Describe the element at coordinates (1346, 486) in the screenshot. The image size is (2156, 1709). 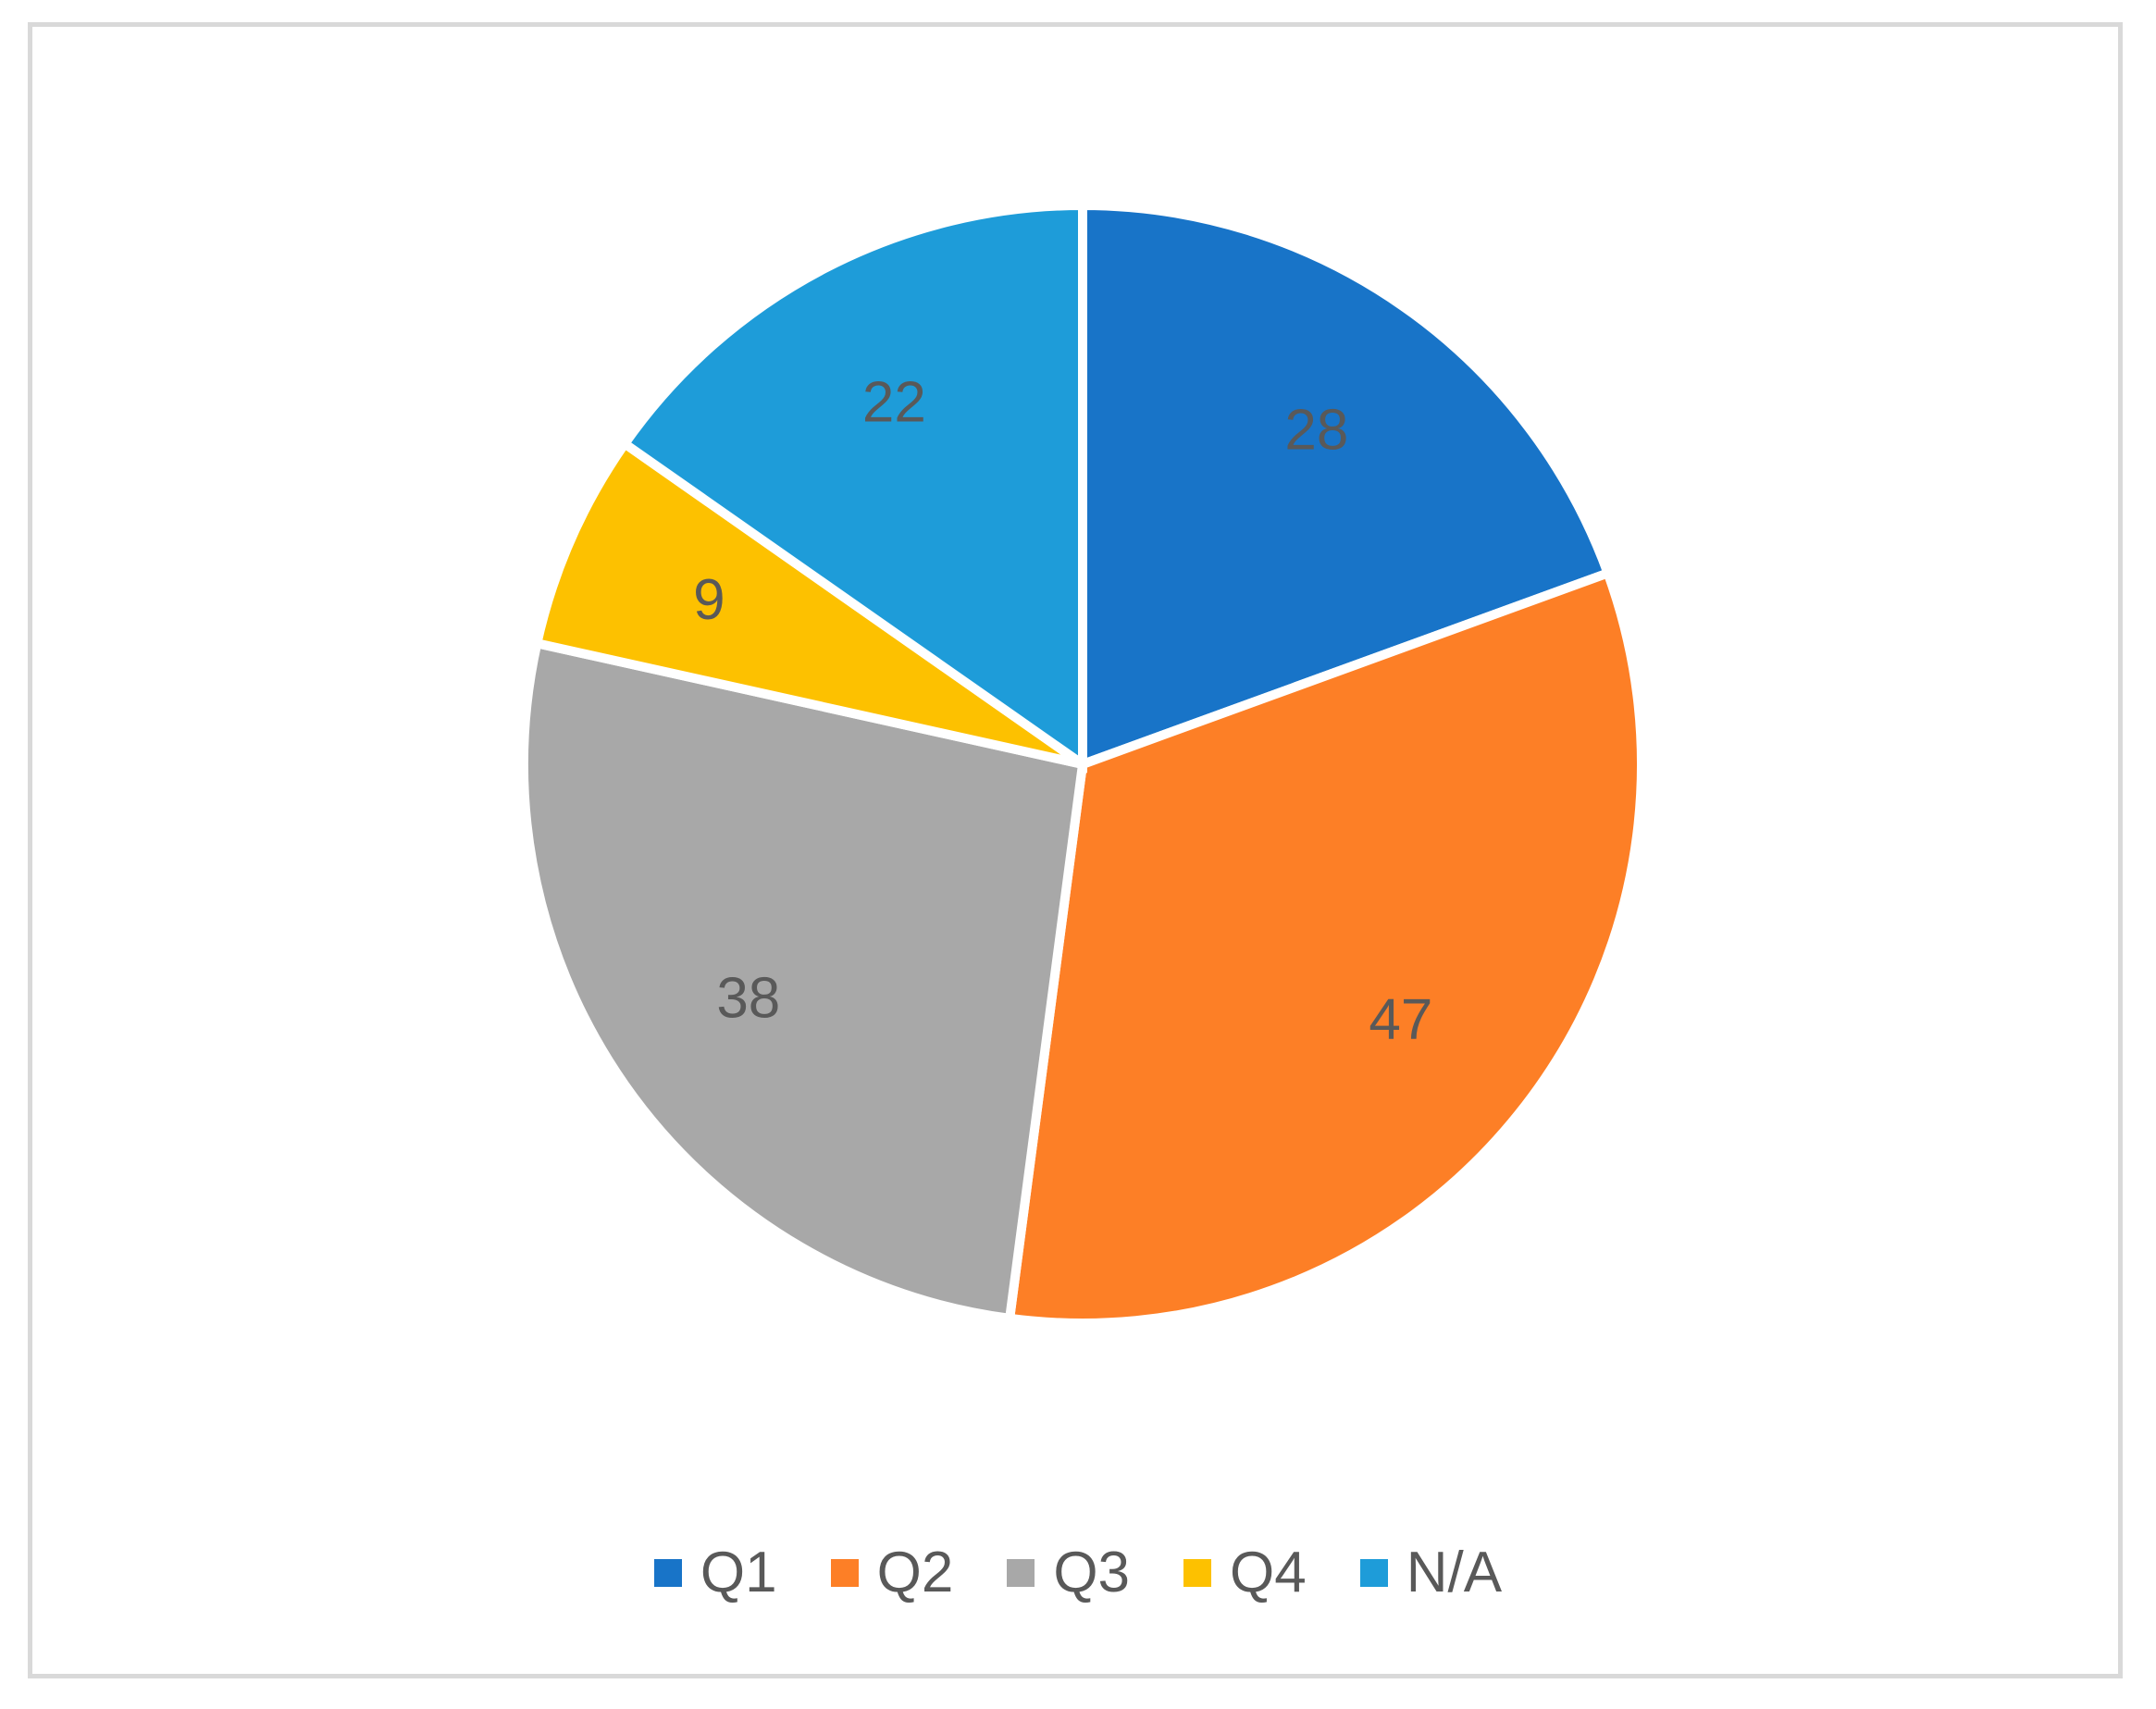
I see `pie-slice-q1` at that location.